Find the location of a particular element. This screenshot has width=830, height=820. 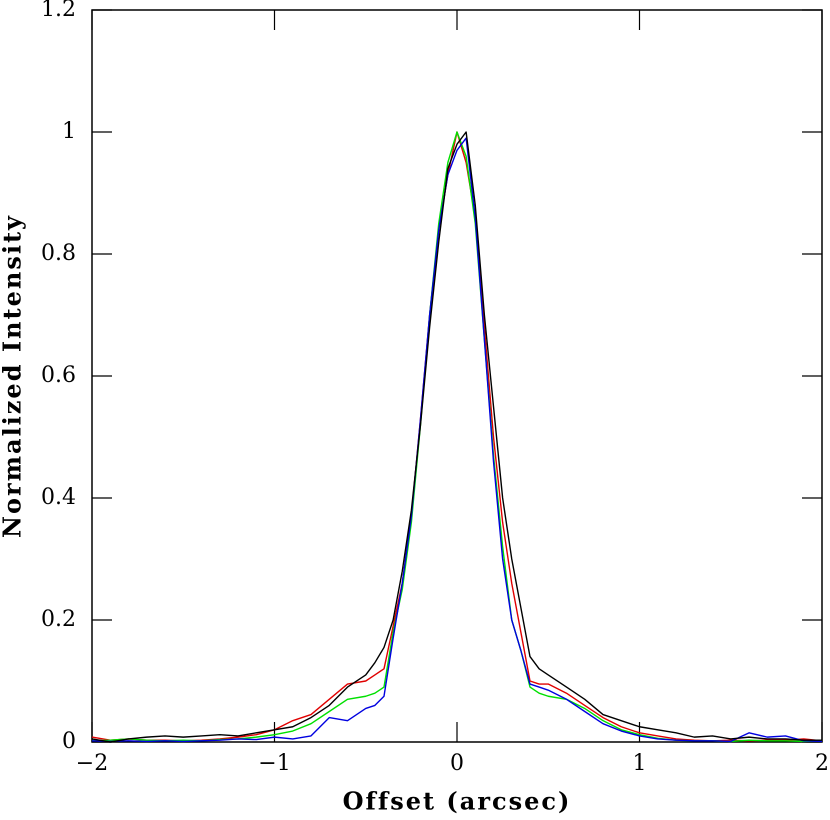

y-tick-label: 1 is located at coordinates (69, 131).